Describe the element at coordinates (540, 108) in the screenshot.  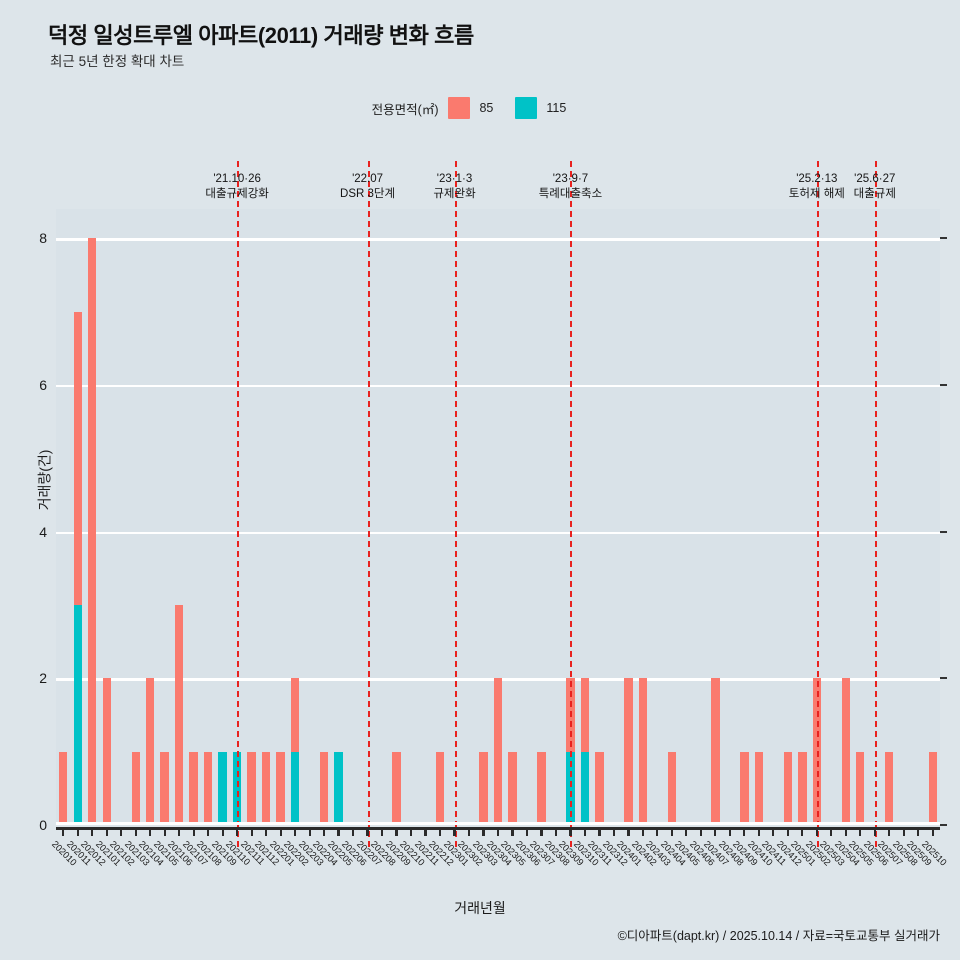
I see `legend-item-115: 115` at that location.